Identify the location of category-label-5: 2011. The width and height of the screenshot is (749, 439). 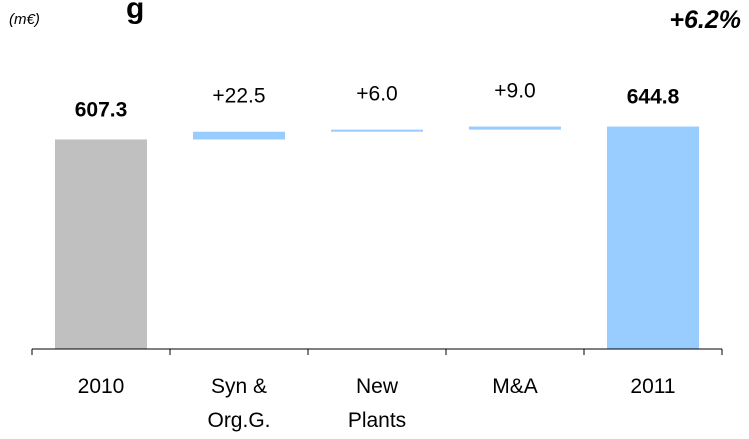
(652, 386).